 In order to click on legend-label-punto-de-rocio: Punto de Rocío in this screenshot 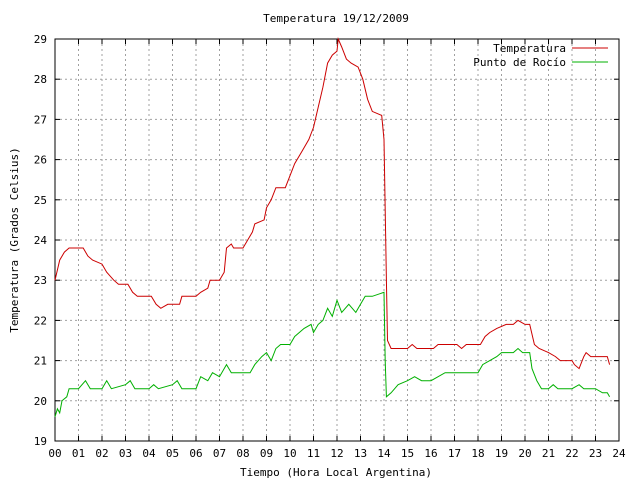, I will do `click(519, 62)`.